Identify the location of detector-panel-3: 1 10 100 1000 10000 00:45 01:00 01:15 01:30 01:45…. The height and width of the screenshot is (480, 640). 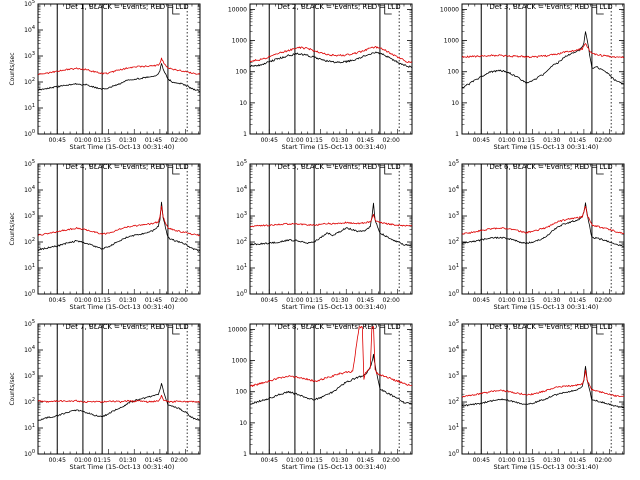
(532, 77).